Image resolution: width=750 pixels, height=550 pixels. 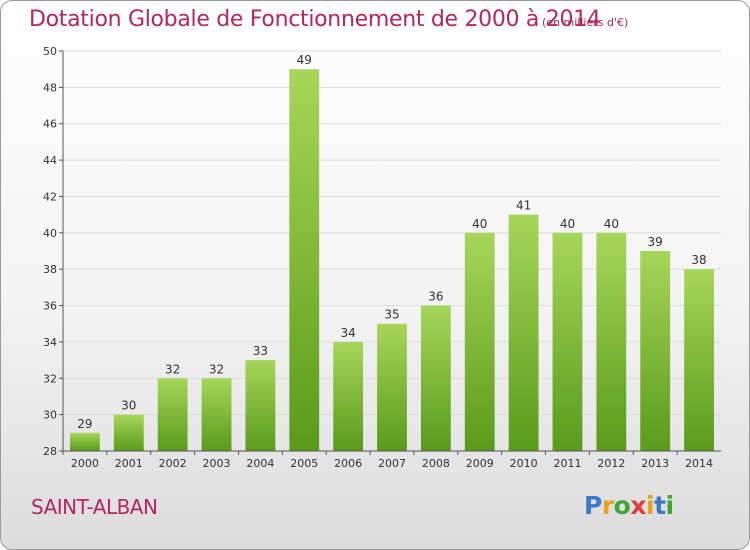 I want to click on logo-letter: r, so click(x=607, y=505).